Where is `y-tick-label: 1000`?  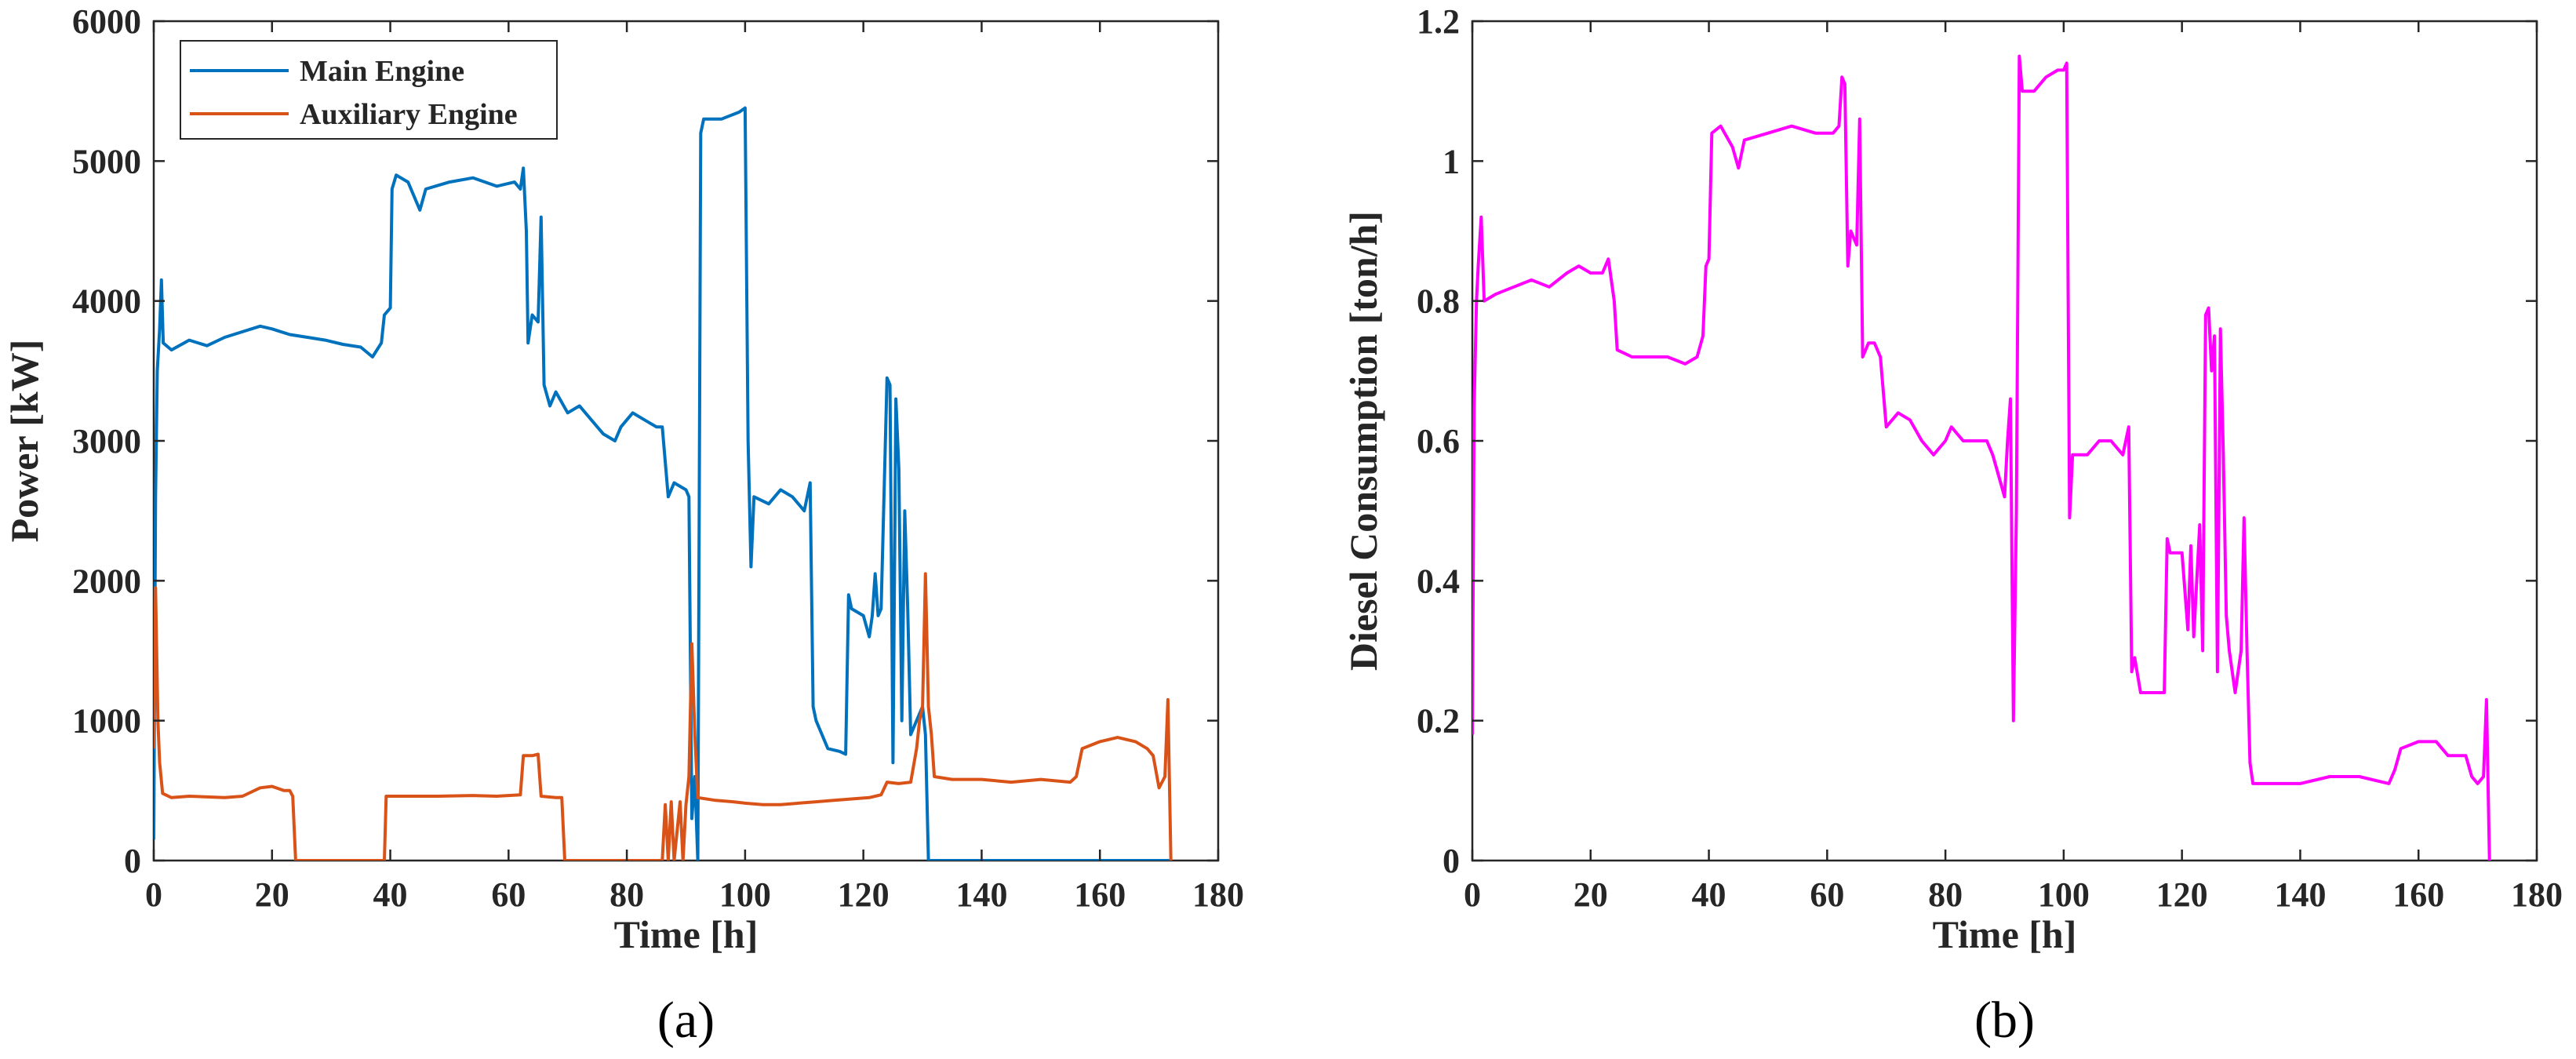 y-tick-label: 1000 is located at coordinates (106, 722).